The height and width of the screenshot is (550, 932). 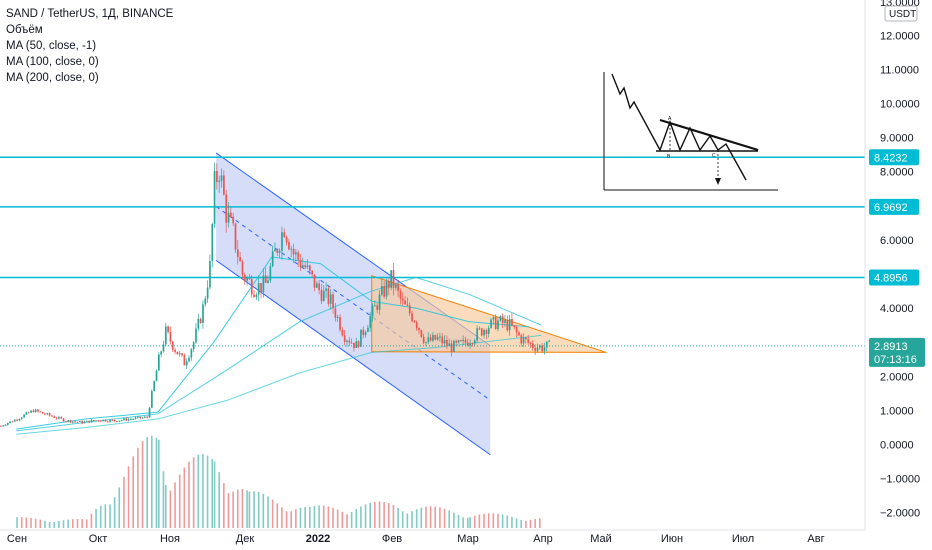 What do you see at coordinates (52, 62) in the screenshot?
I see `legend-ma100: MA (100, close, 0)` at bounding box center [52, 62].